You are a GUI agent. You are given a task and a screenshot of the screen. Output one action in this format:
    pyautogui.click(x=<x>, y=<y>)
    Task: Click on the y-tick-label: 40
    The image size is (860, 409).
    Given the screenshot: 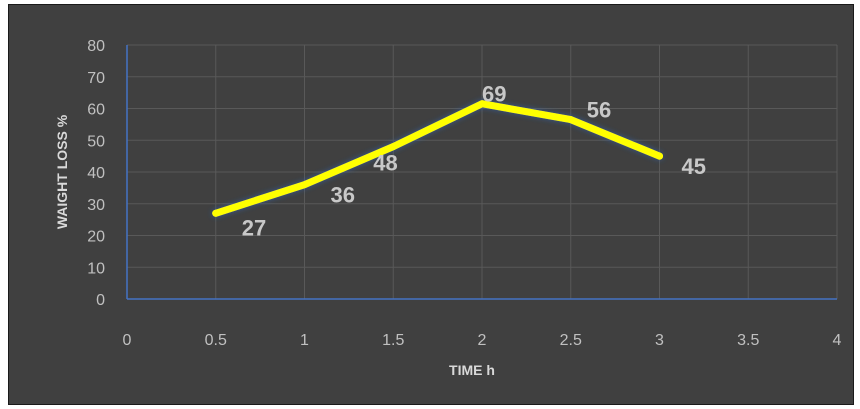 What is the action you would take?
    pyautogui.click(x=96, y=173)
    